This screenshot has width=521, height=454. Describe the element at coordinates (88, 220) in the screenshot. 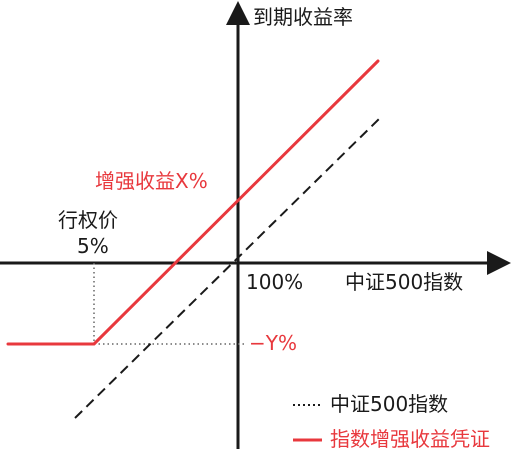

I see `strike-label-line1: 行权价` at that location.